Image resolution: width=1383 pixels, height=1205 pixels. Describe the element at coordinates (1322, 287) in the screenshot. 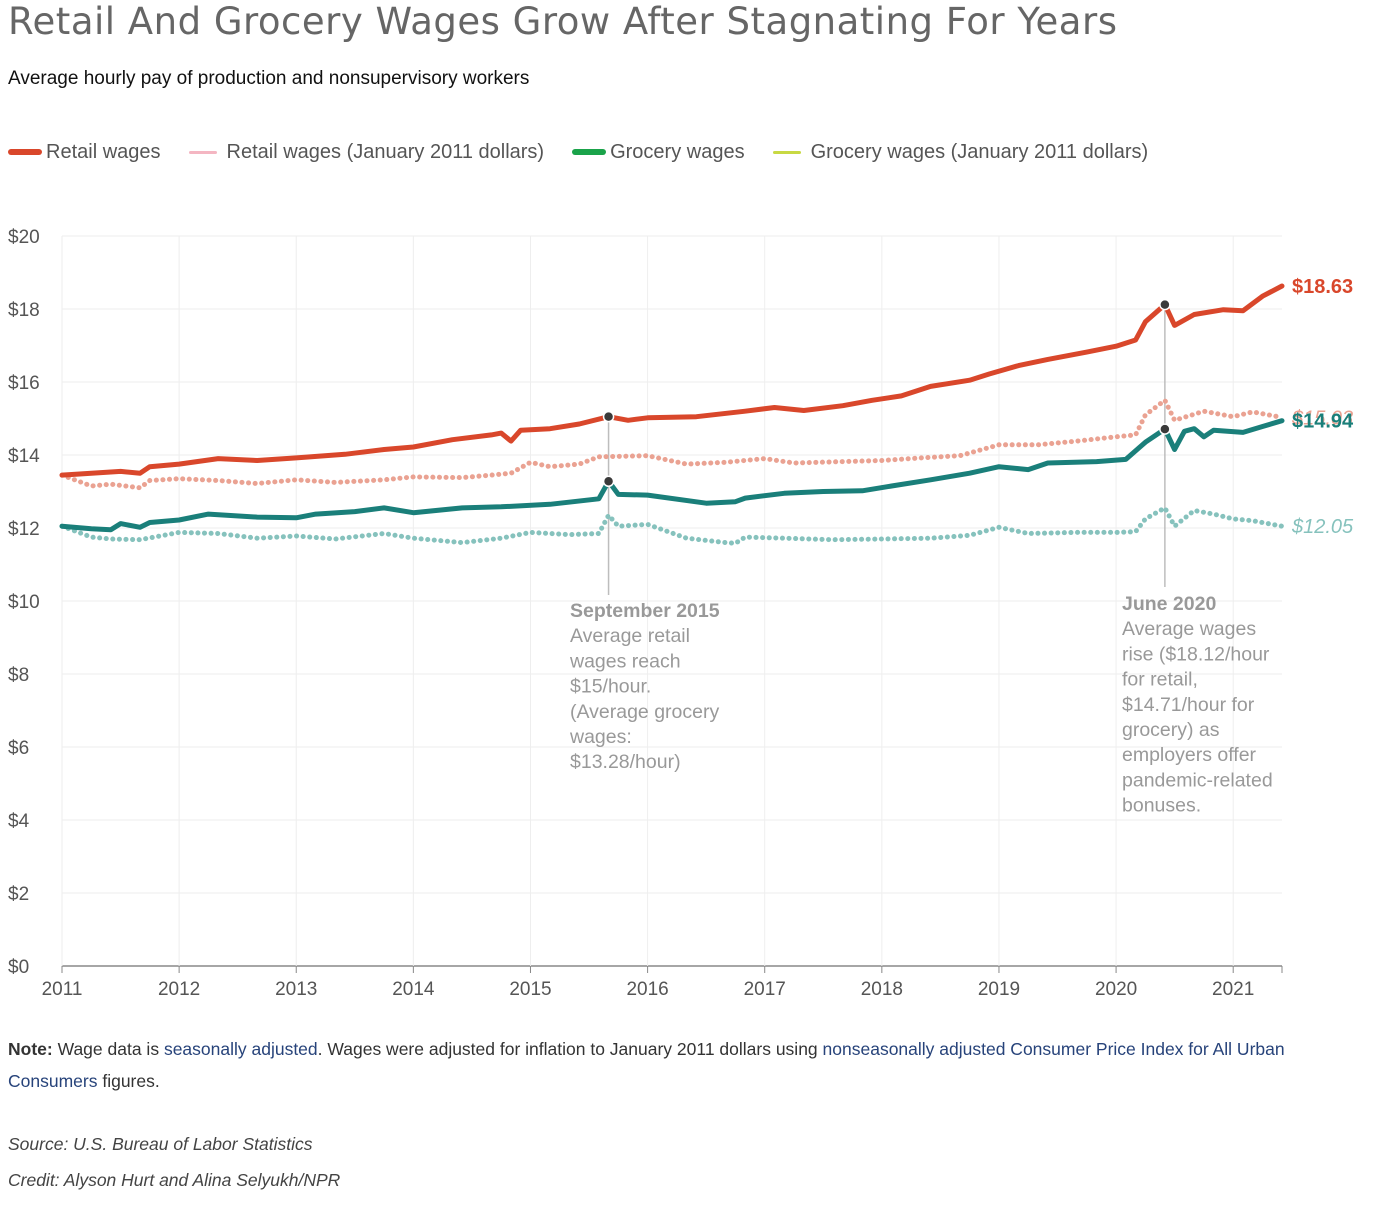

I see `series-end-label: $18.63` at that location.